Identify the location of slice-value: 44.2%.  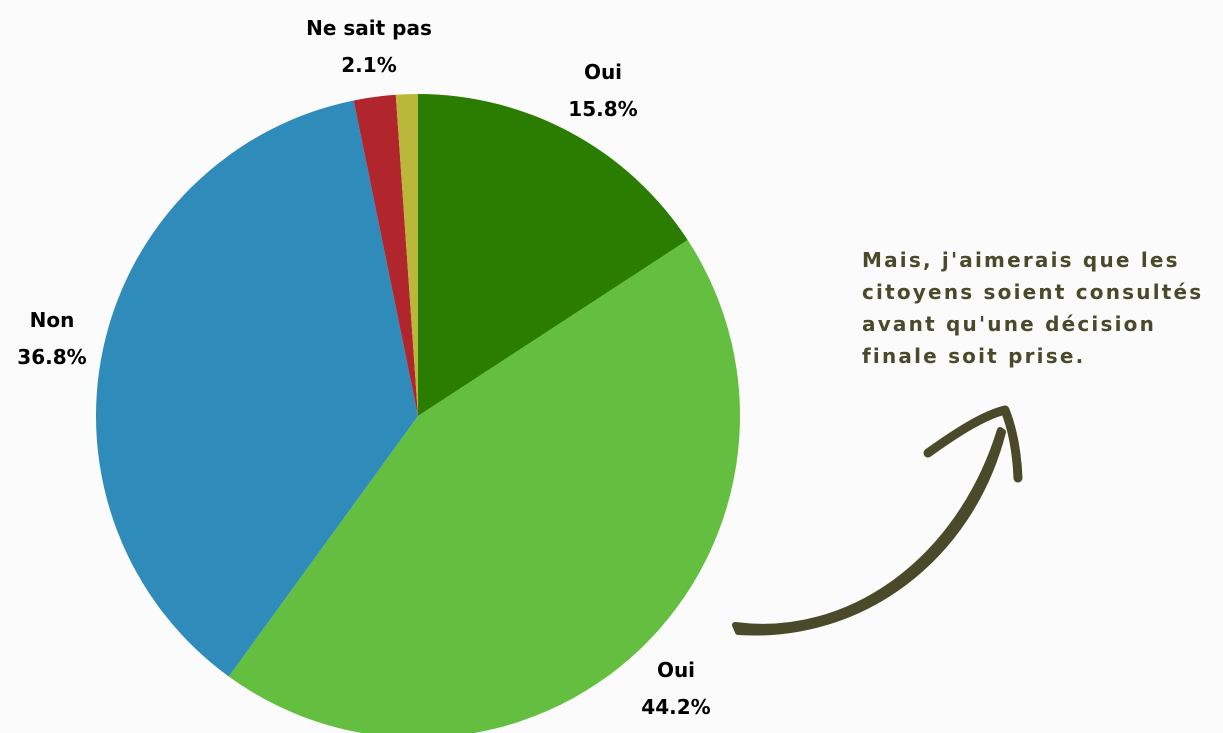
(675, 707).